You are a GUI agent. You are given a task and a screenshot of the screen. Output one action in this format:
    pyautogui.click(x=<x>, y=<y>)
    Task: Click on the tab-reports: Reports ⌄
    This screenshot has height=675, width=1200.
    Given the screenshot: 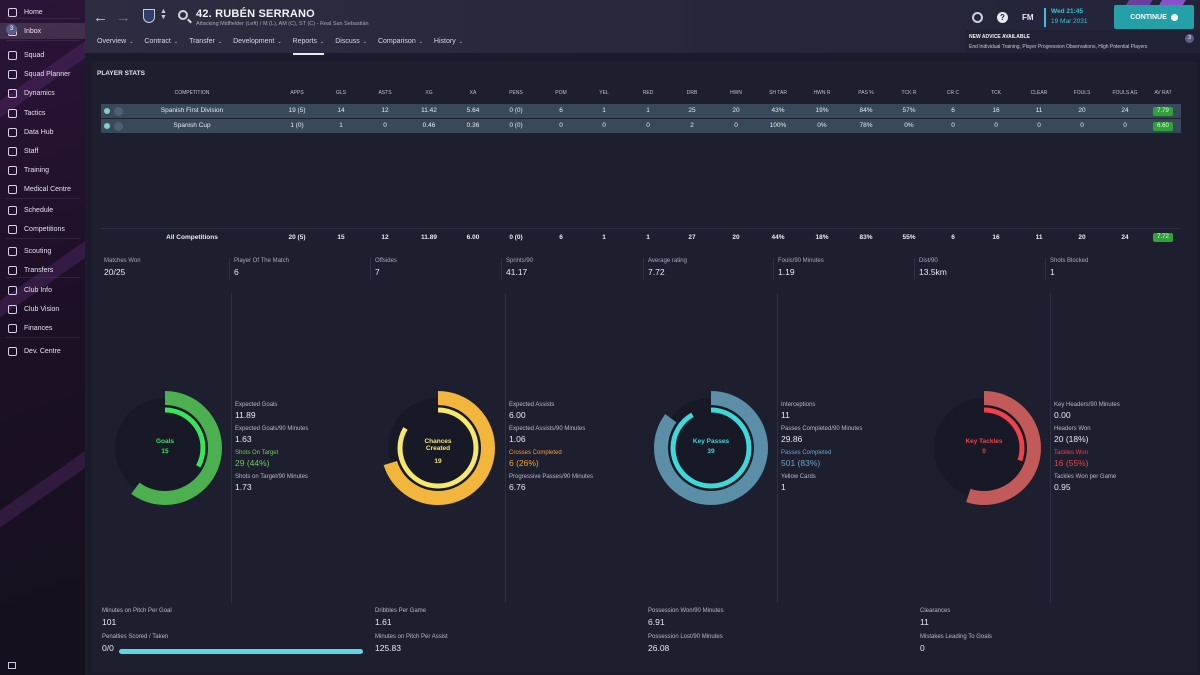 What is the action you would take?
    pyautogui.click(x=308, y=46)
    